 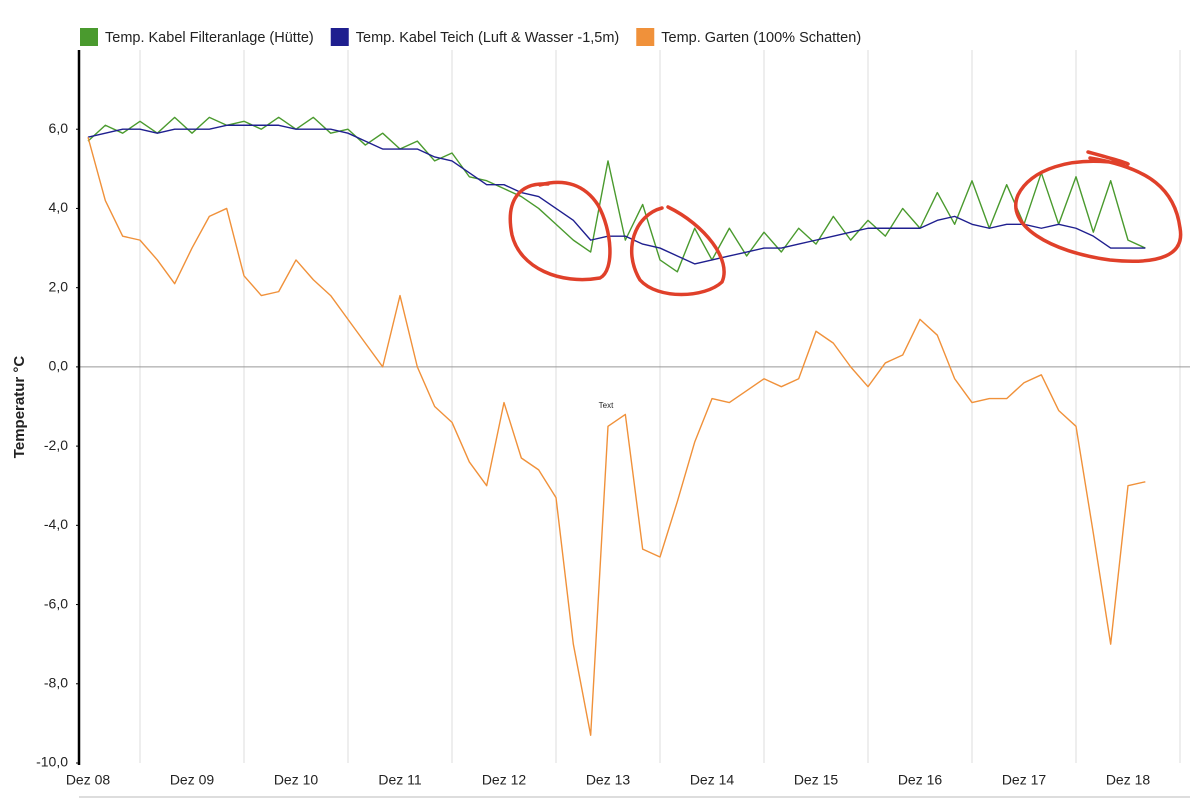 I want to click on x-tick-label: Dez 11, so click(x=400, y=780).